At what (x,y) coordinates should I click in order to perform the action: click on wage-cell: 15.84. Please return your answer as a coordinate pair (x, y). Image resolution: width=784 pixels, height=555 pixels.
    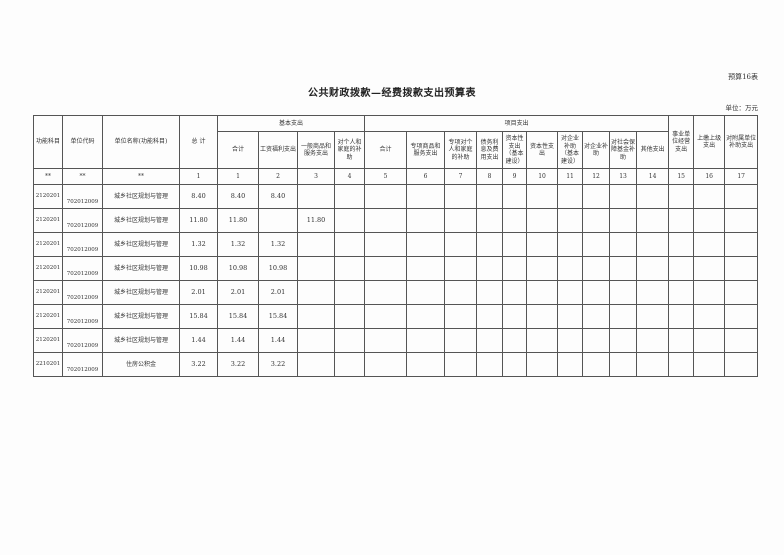
    Looking at the image, I should click on (278, 316).